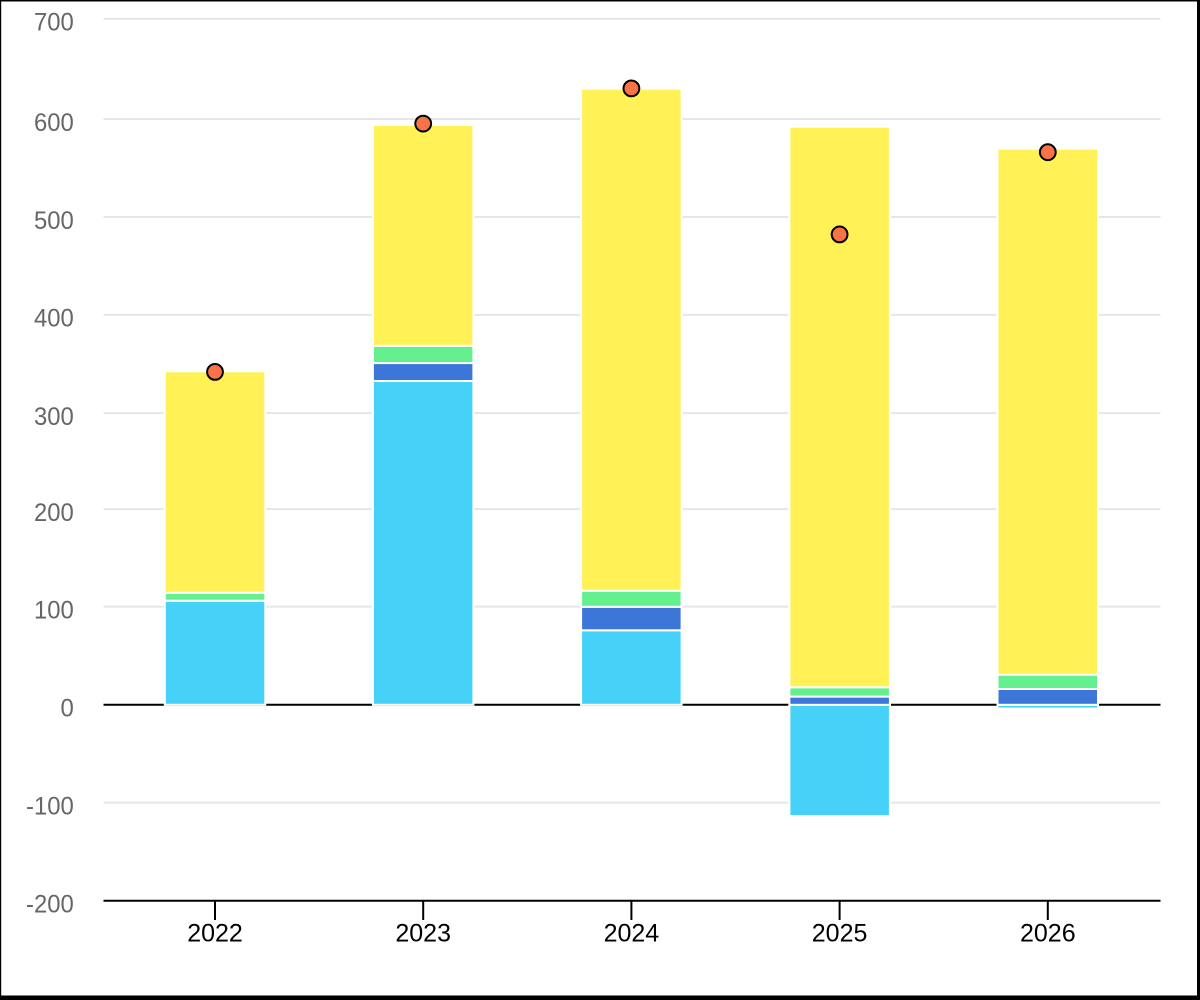  I want to click on svg-text: 2025, so click(840, 934).